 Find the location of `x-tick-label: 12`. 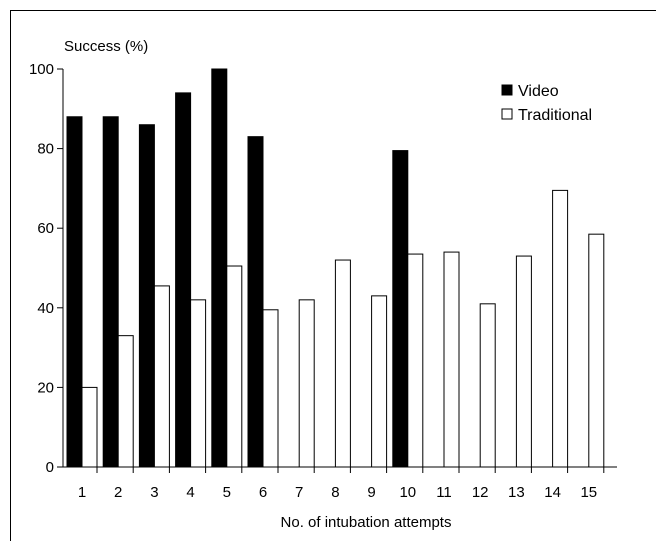

x-tick-label: 12 is located at coordinates (480, 492).